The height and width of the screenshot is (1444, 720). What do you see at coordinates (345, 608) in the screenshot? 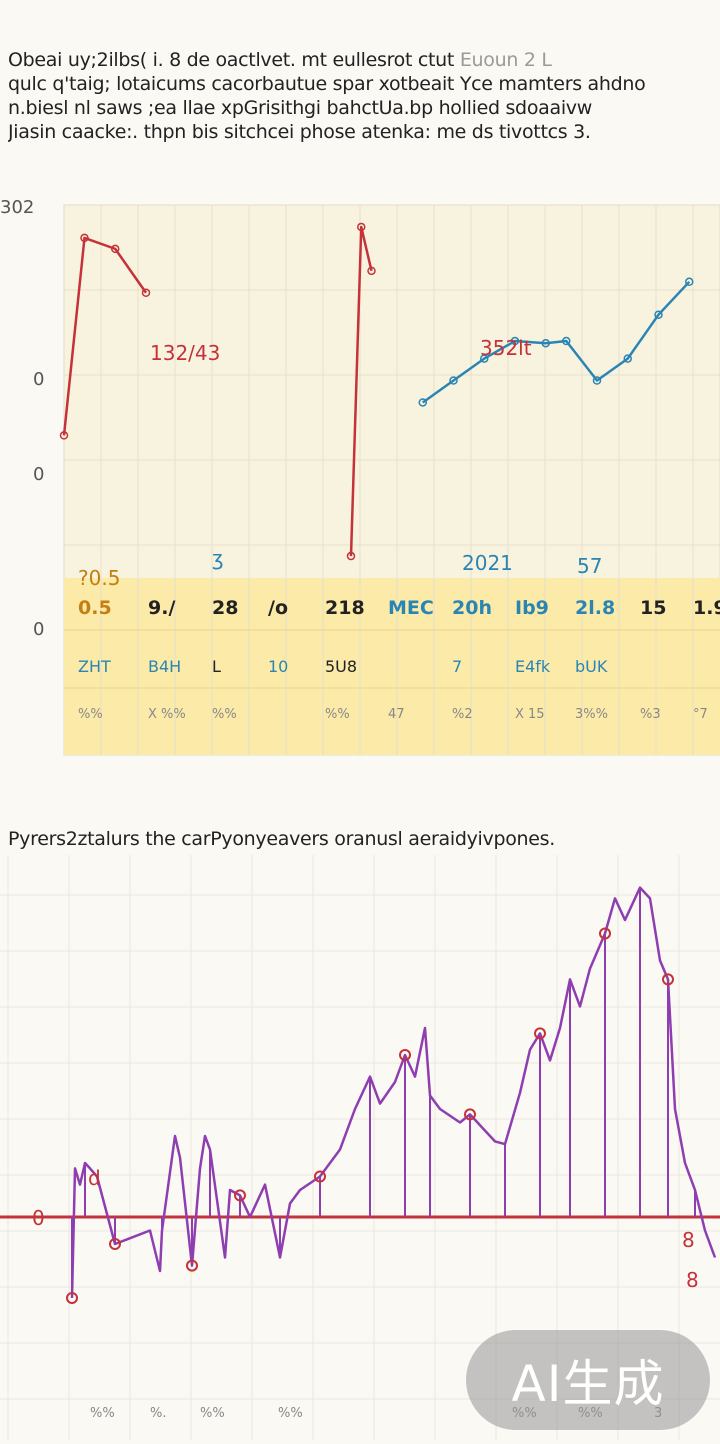
I see `chart-1-table-cell: 218` at bounding box center [345, 608].